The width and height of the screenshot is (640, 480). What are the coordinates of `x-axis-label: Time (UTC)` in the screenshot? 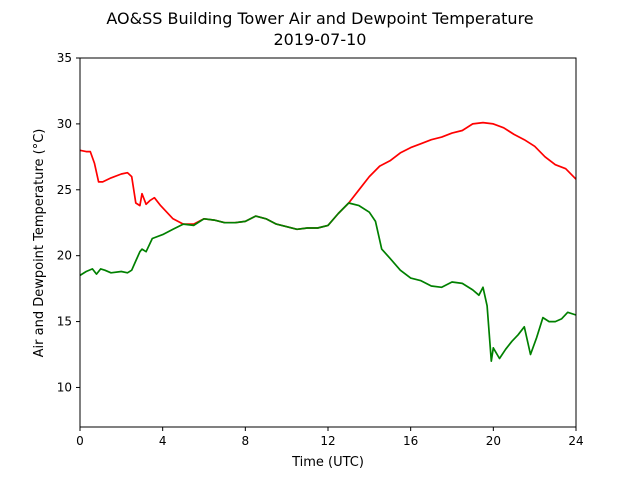 It's located at (327, 462).